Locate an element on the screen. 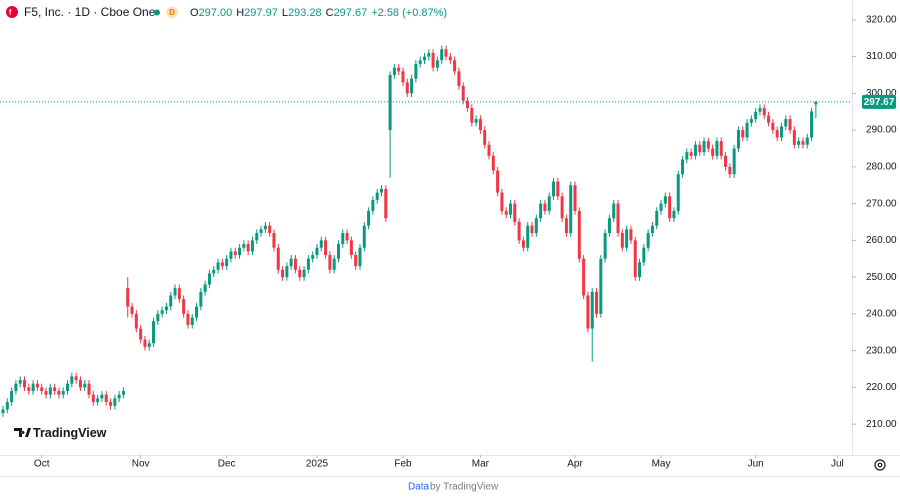 Image resolution: width=900 pixels, height=498 pixels. x-tick-label: Feb is located at coordinates (403, 464).